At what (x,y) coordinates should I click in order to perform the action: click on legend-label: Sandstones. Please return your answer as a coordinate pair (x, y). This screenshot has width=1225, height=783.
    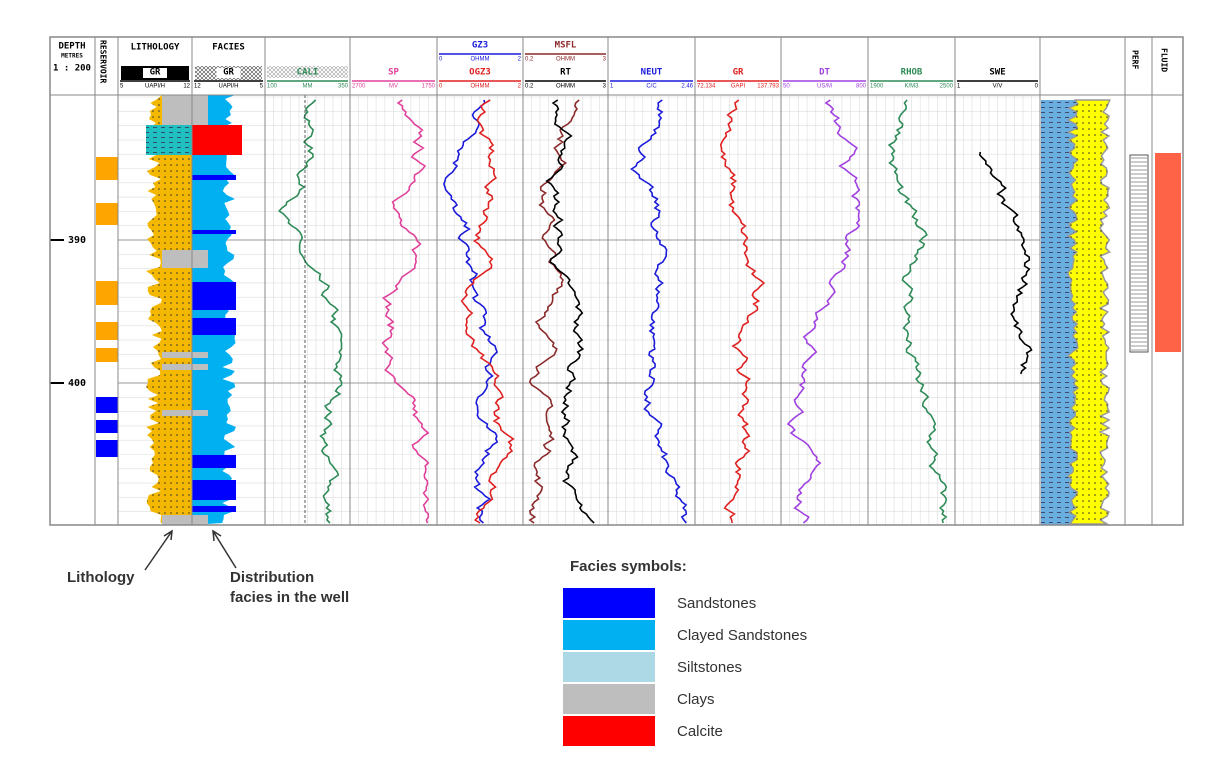
    Looking at the image, I should click on (716, 603).